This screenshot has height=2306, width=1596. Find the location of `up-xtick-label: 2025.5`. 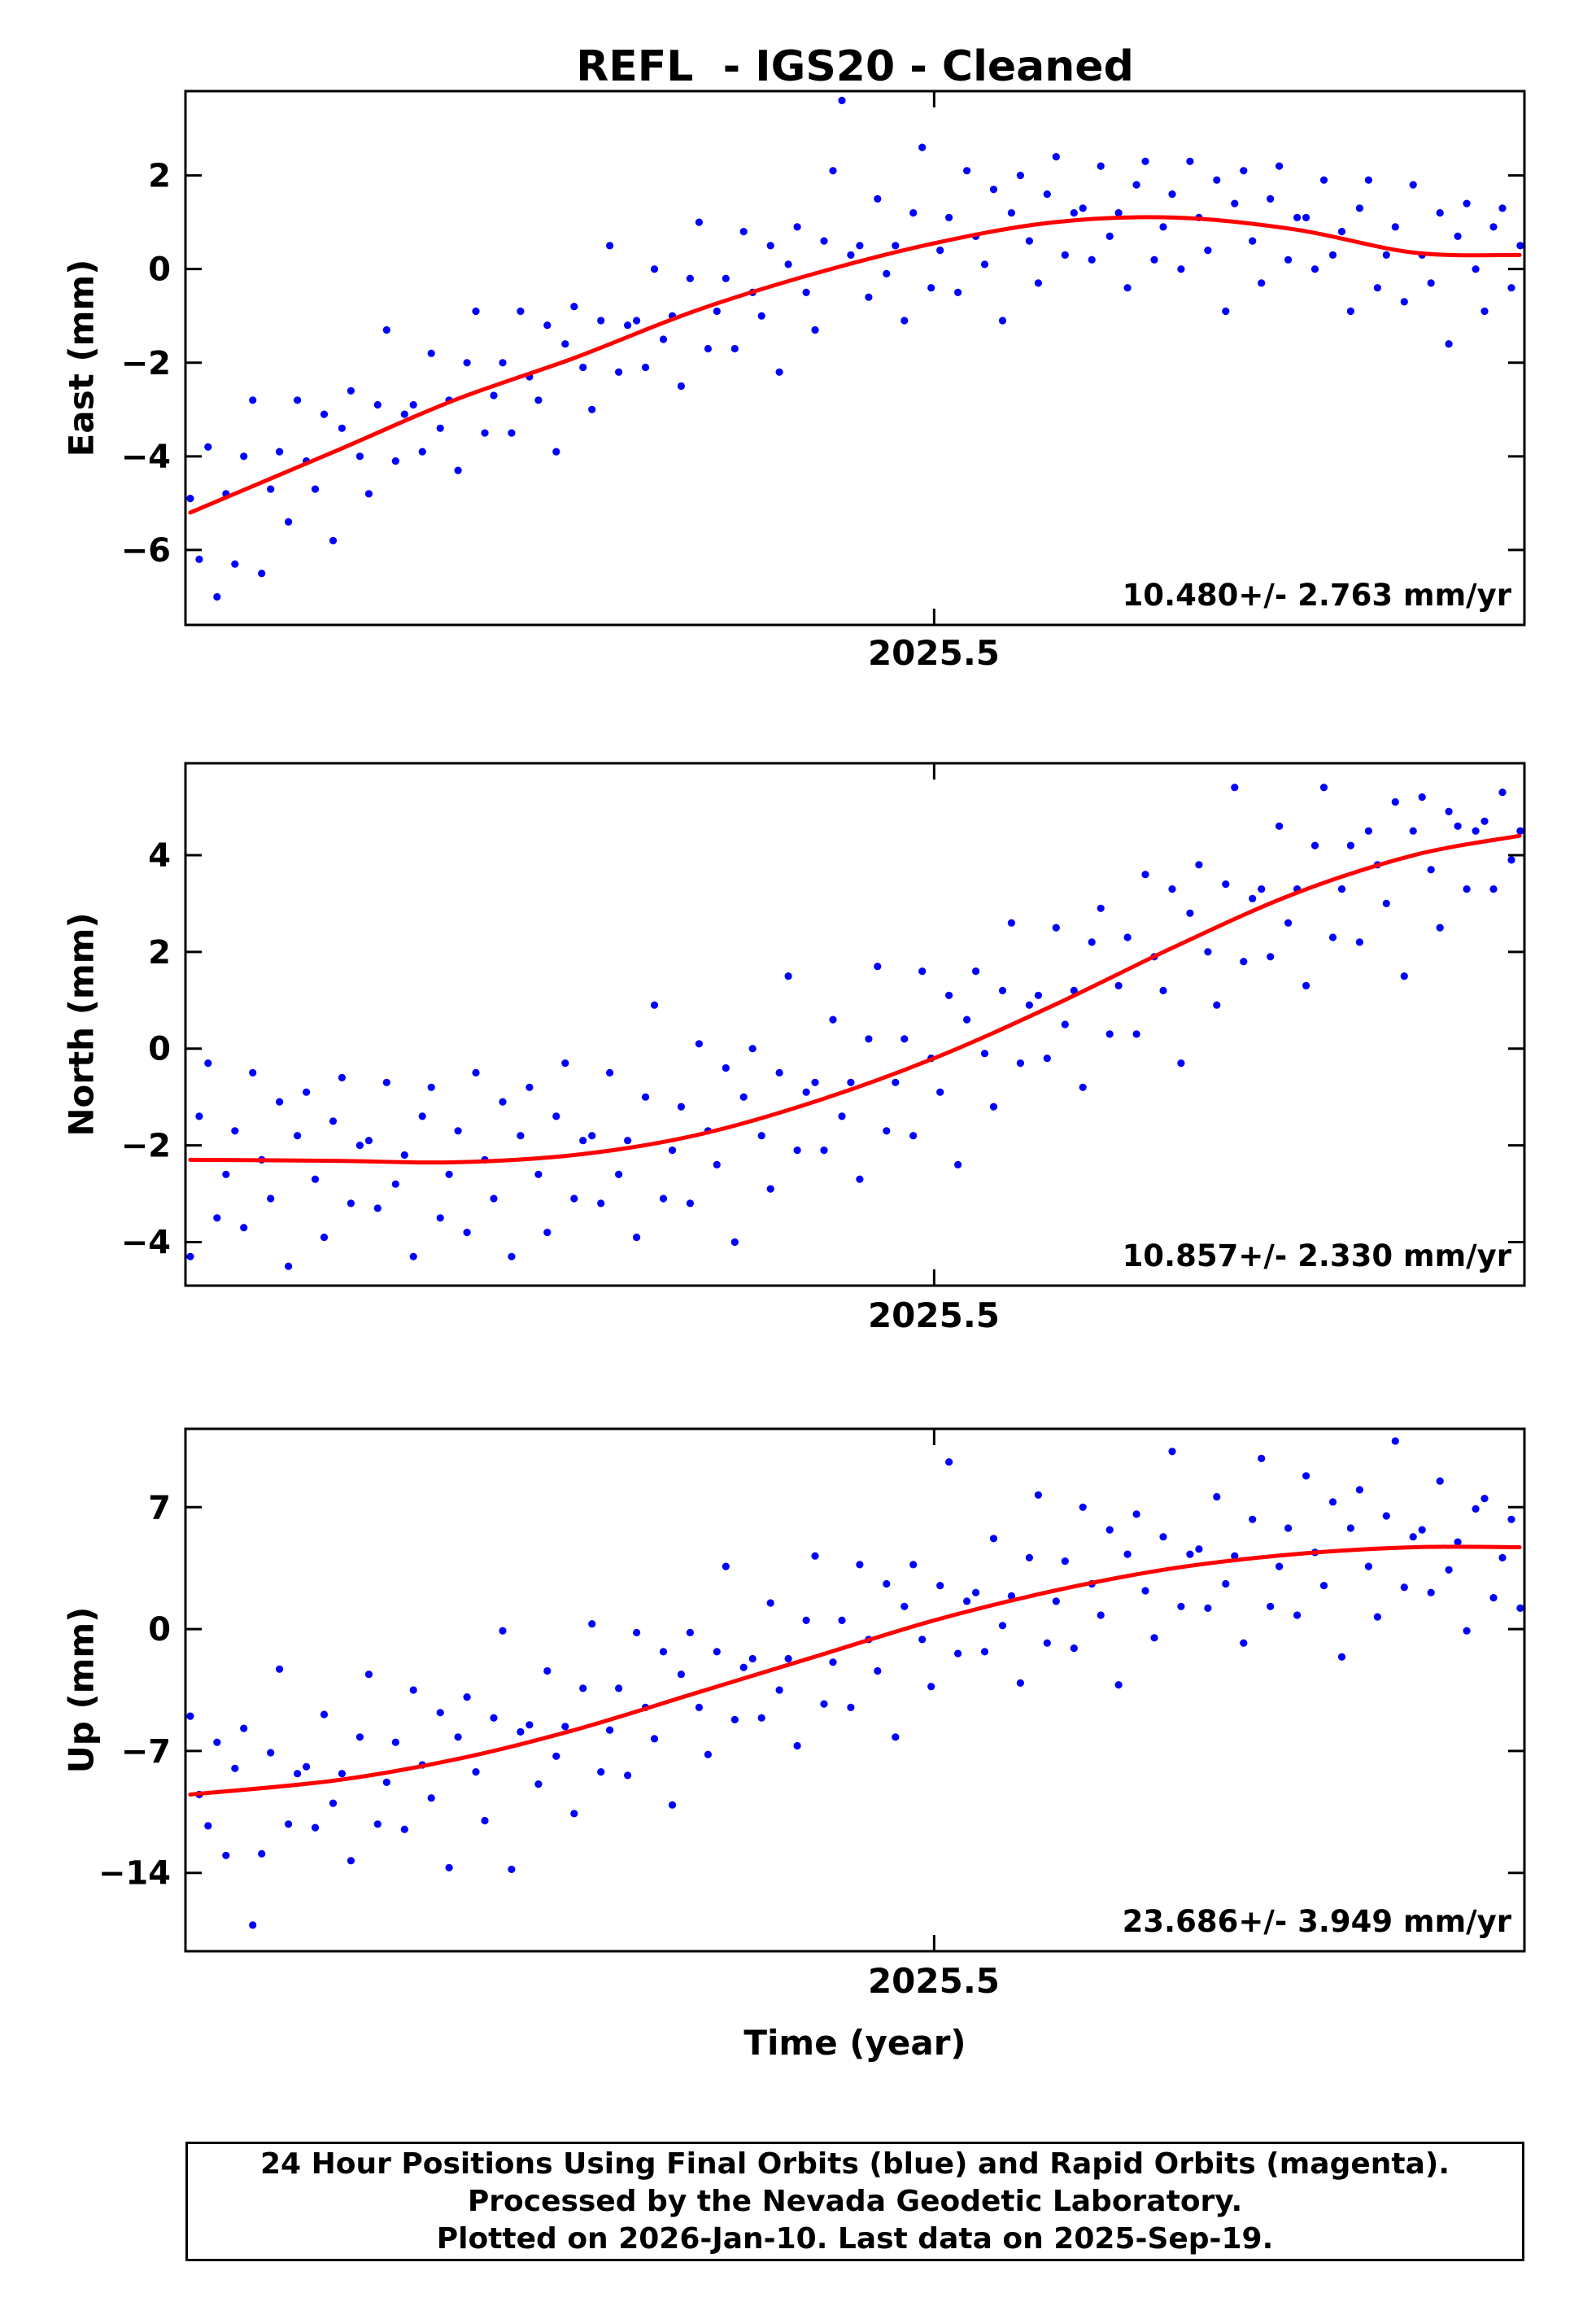

up-xtick-label: 2025.5 is located at coordinates (934, 1981).